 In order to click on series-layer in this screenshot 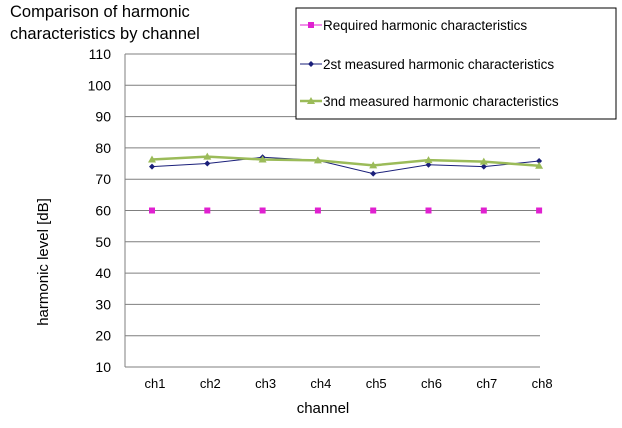, I will do `click(346, 183)`.